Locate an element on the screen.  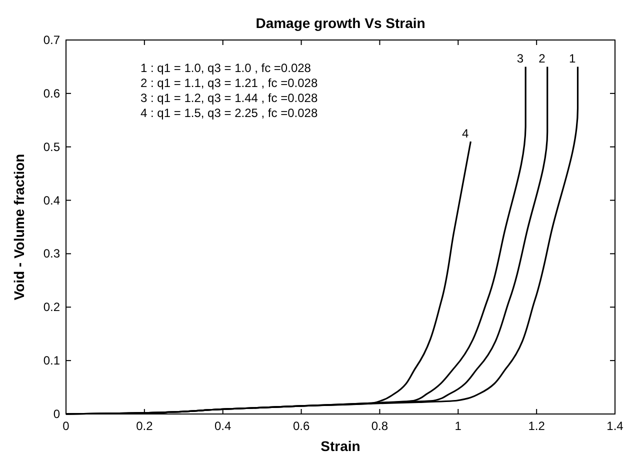
chart-title: Damage growth Vs Strain is located at coordinates (341, 23).